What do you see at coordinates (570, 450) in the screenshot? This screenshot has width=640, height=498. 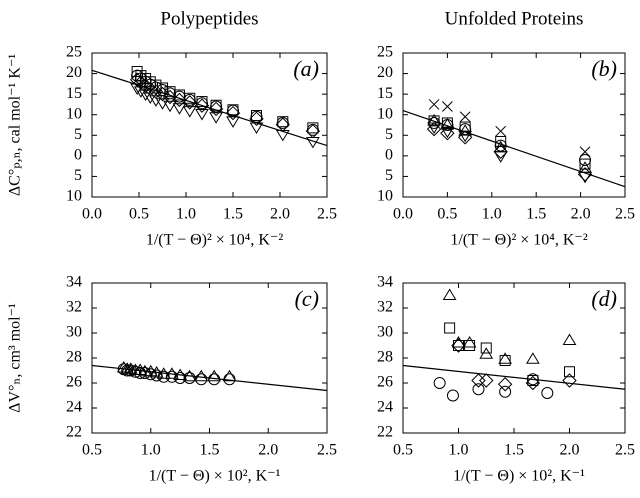 I see `x-tick-label: 2.0` at bounding box center [570, 450].